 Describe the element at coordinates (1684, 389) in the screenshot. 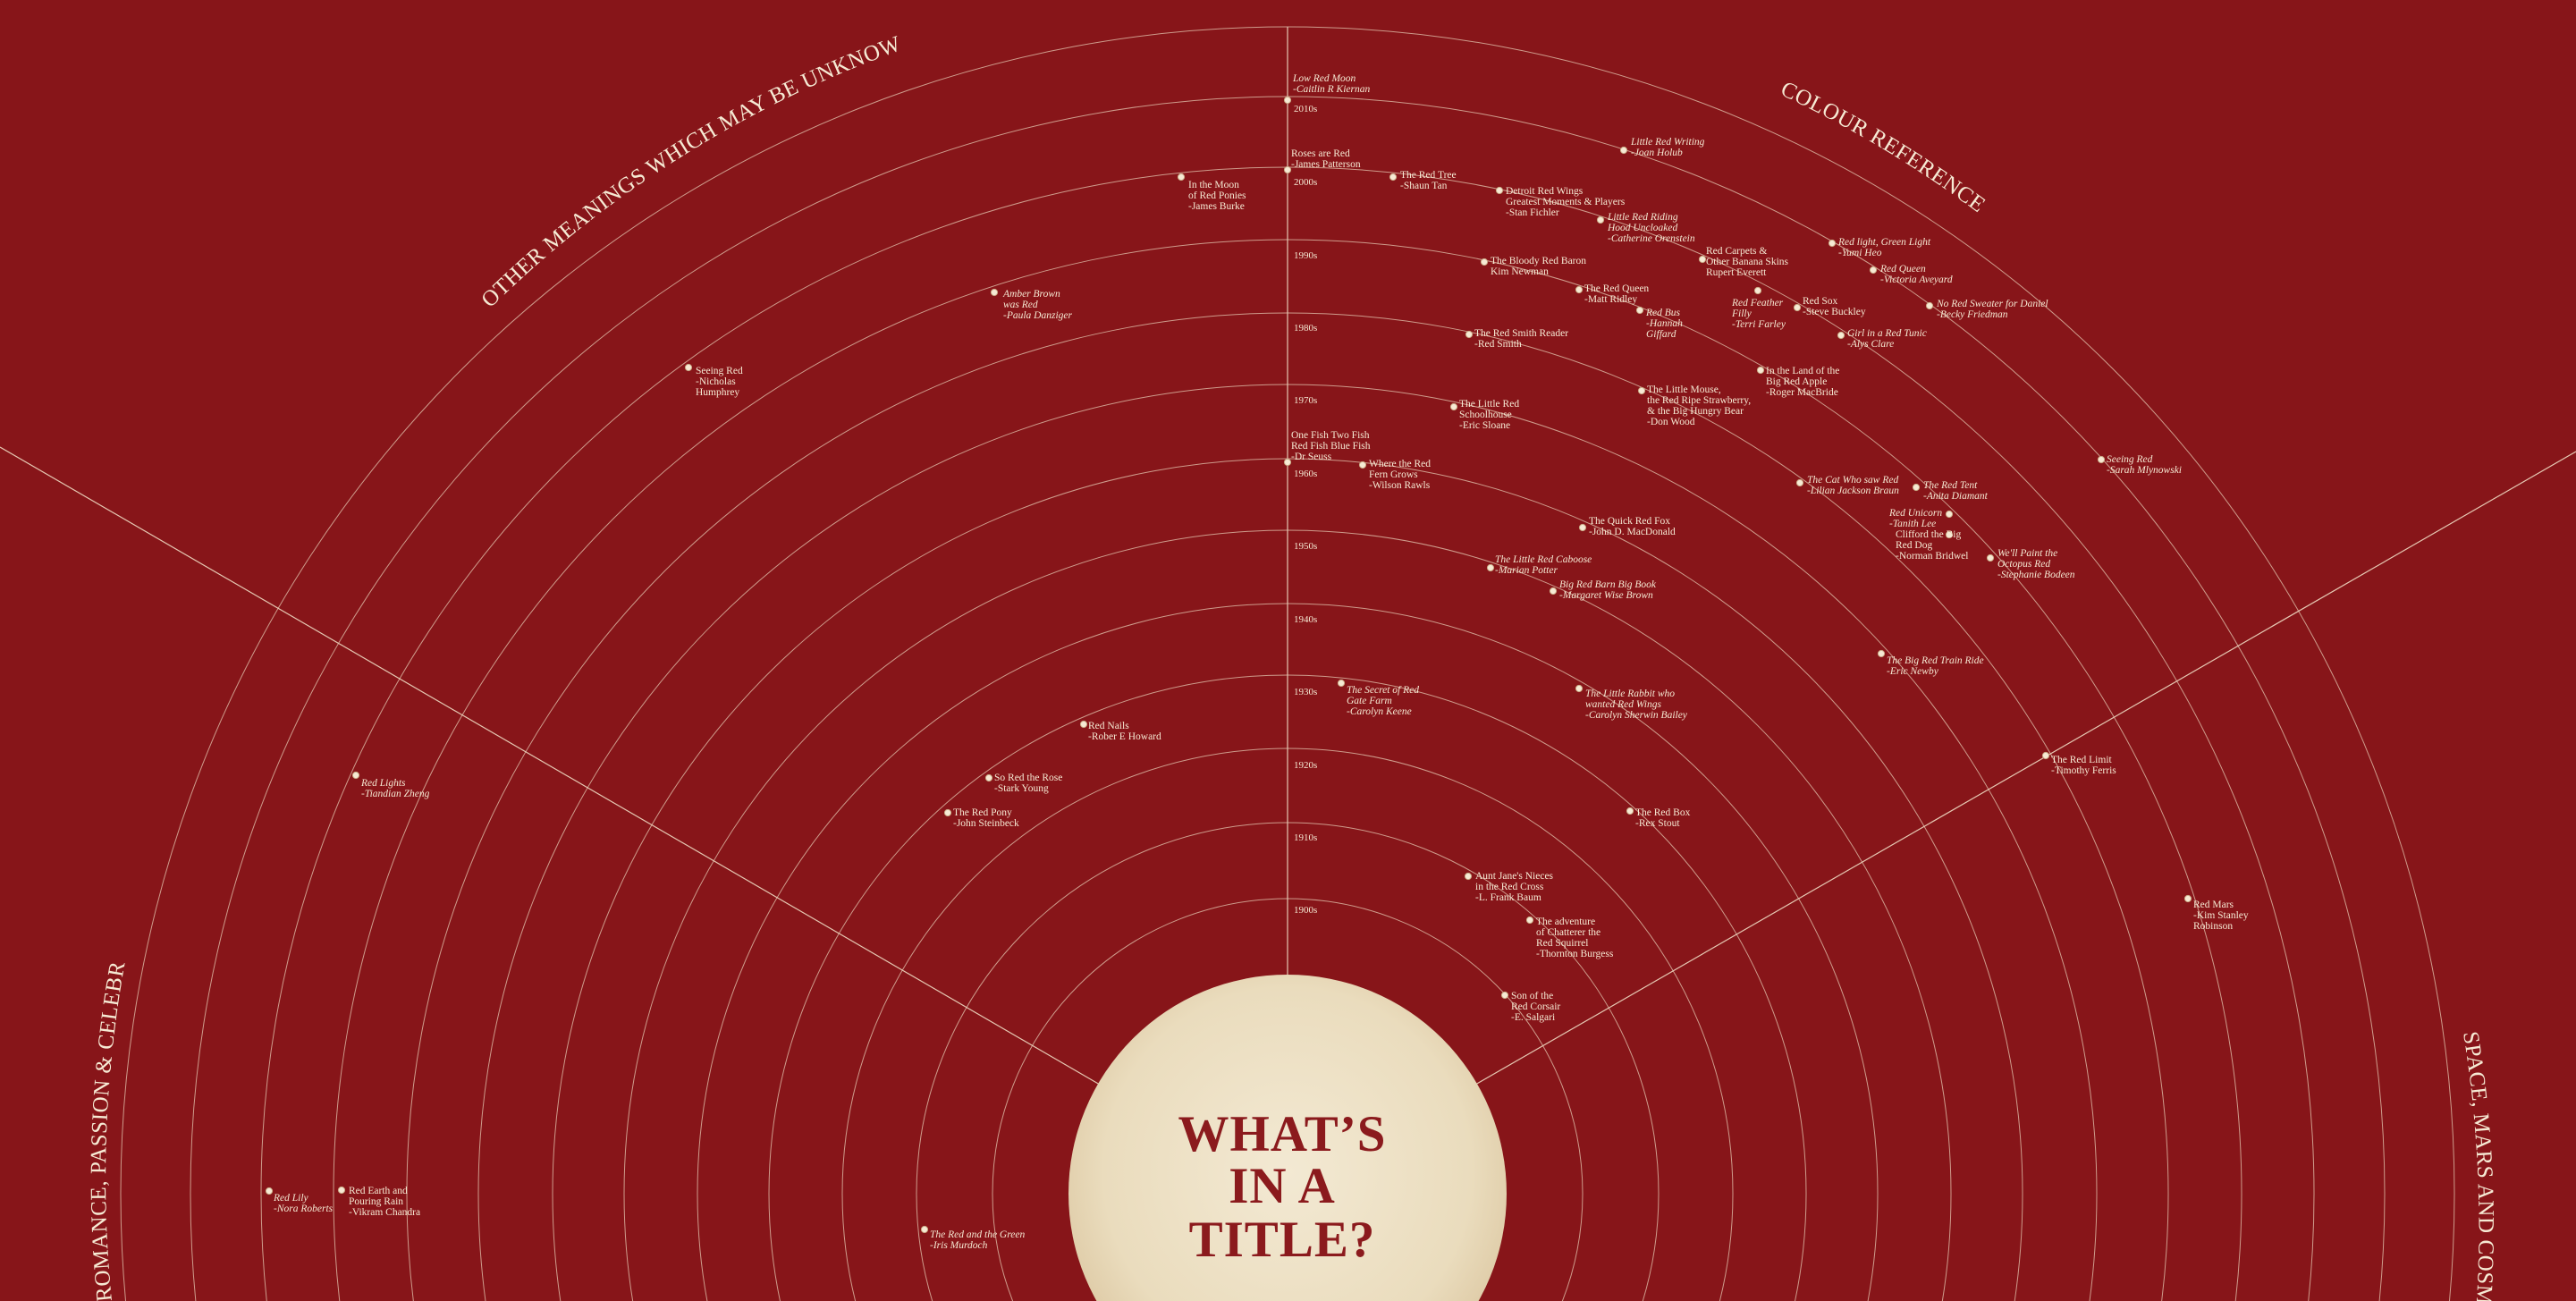

I see `book-label-line: The Little Mouse,` at that location.